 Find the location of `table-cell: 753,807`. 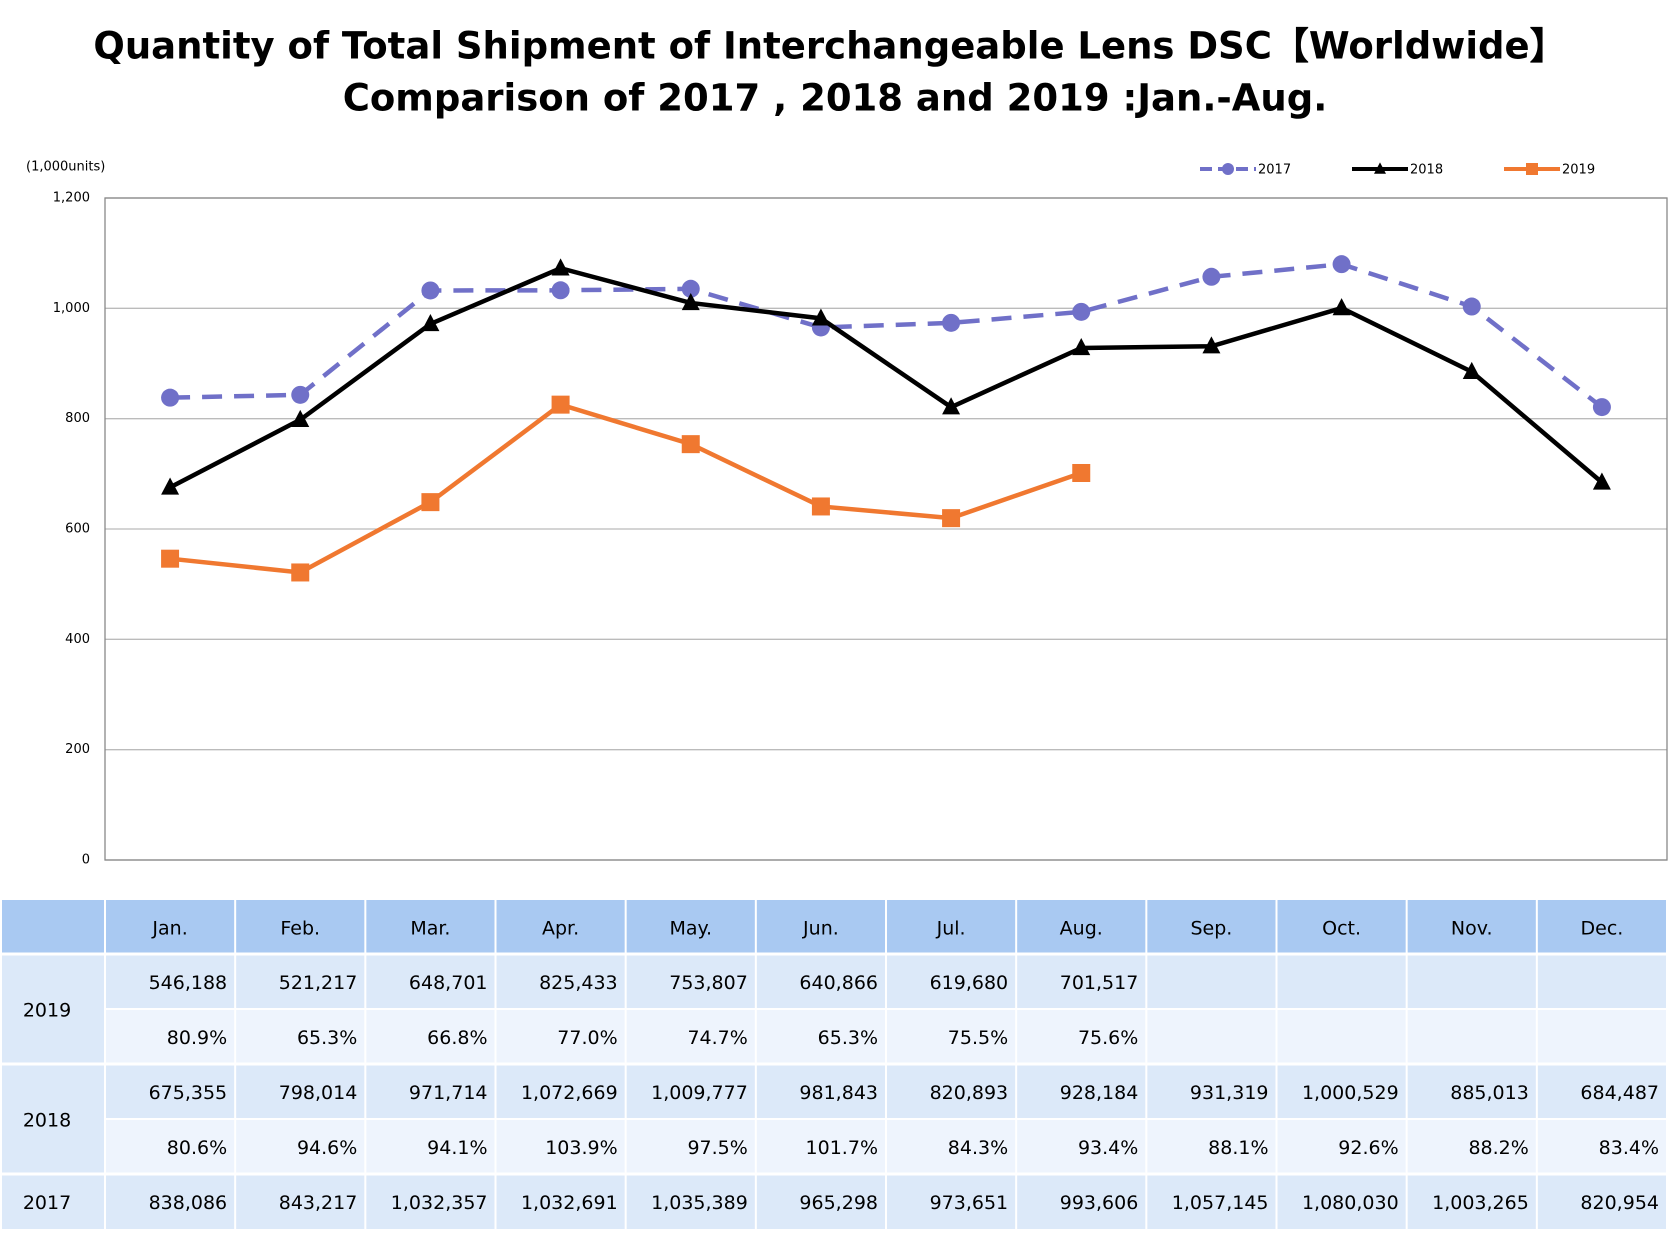

table-cell: 753,807 is located at coordinates (708, 983).